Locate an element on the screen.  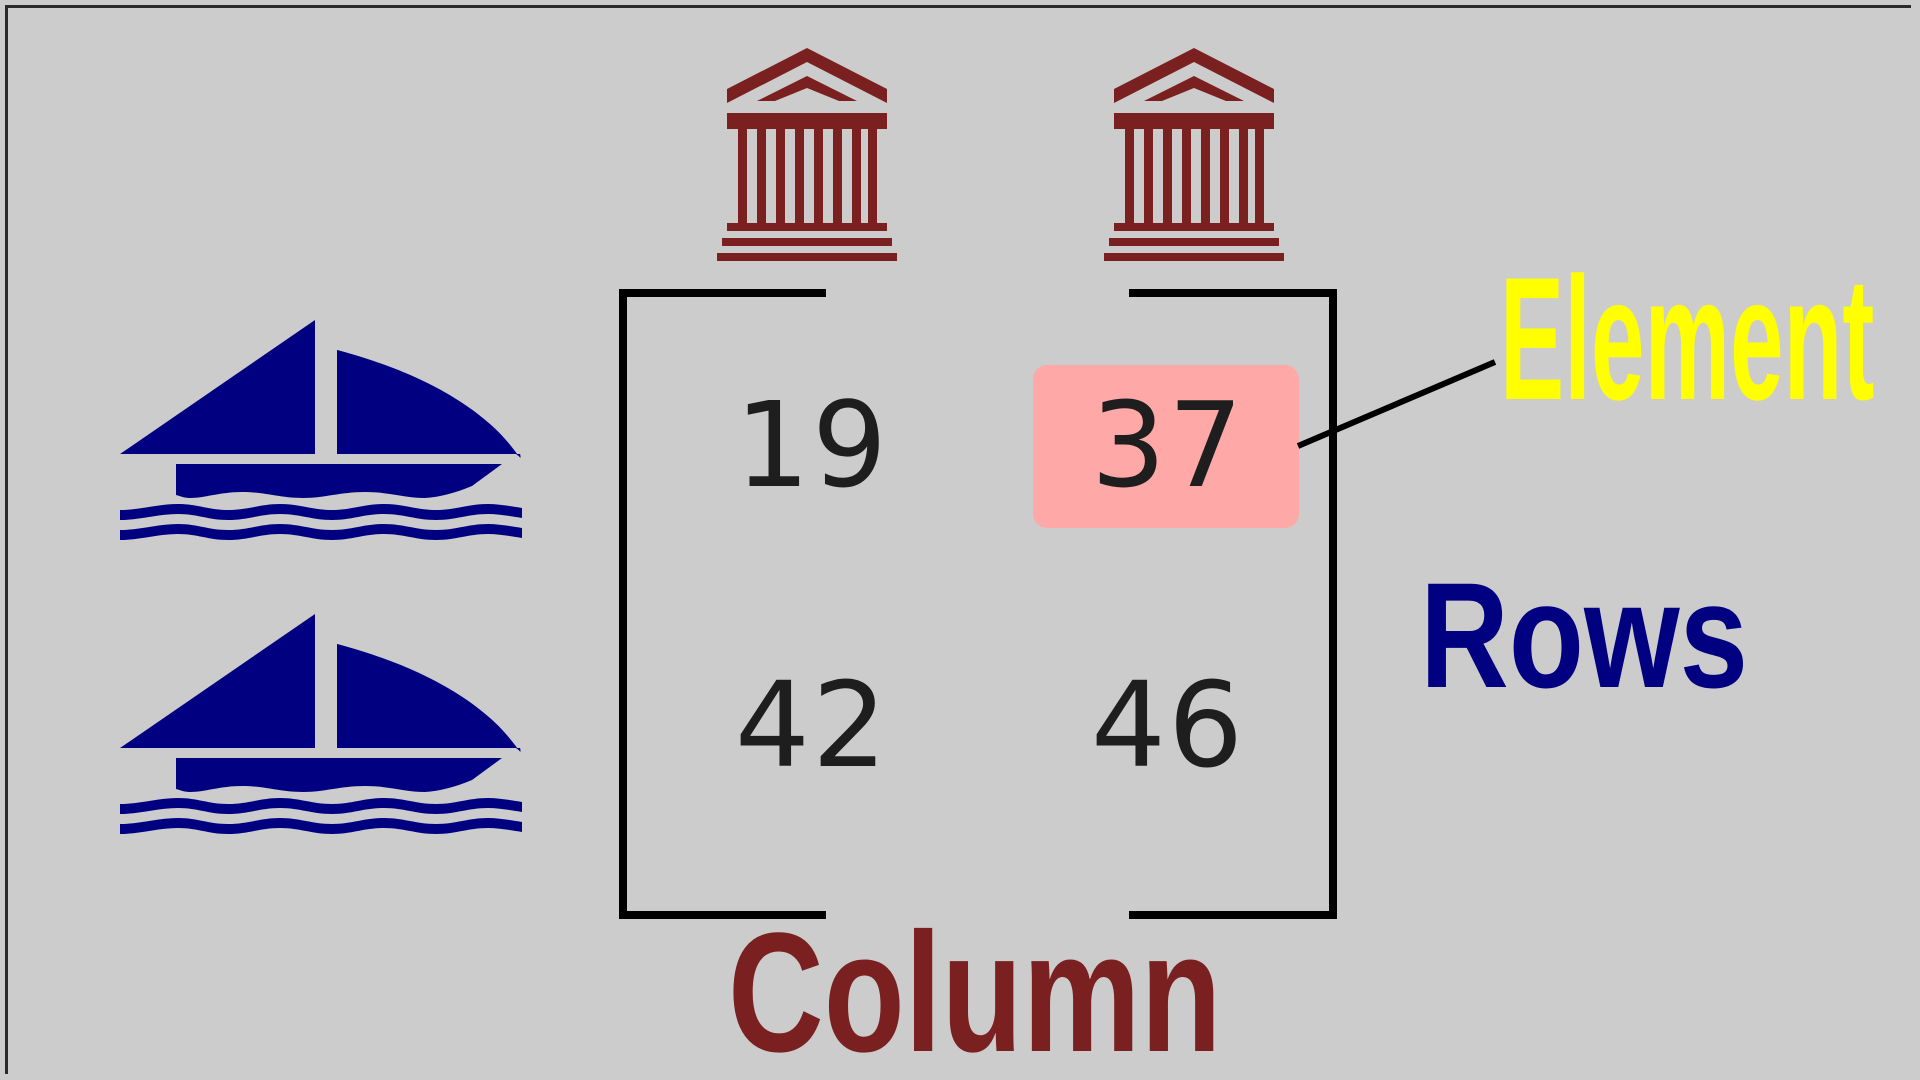
row-2-sailboat-icon is located at coordinates (321, 724).